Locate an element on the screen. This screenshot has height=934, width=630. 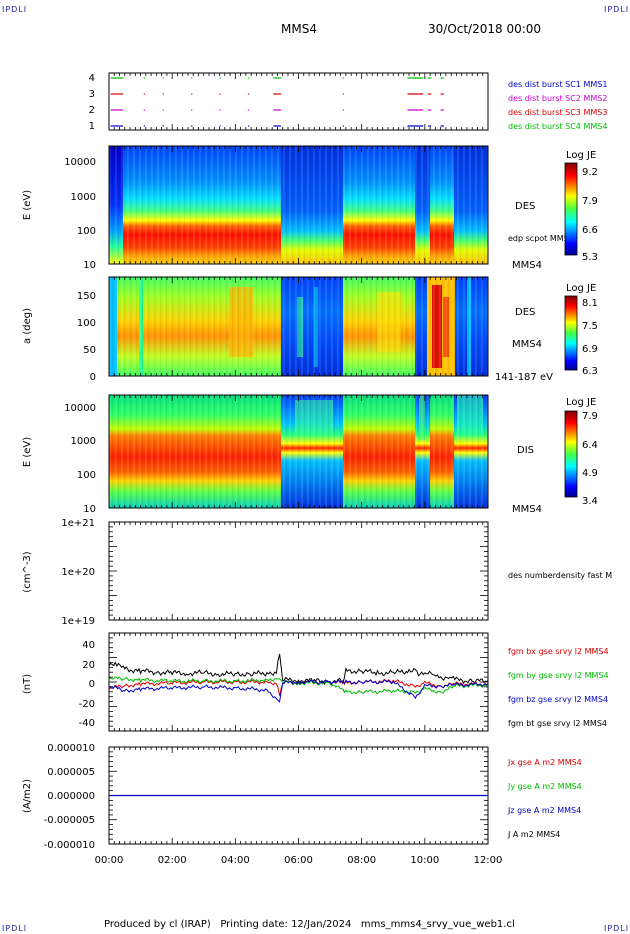
des-pitch-cbar-tick-3: 6.3 is located at coordinates (590, 371).